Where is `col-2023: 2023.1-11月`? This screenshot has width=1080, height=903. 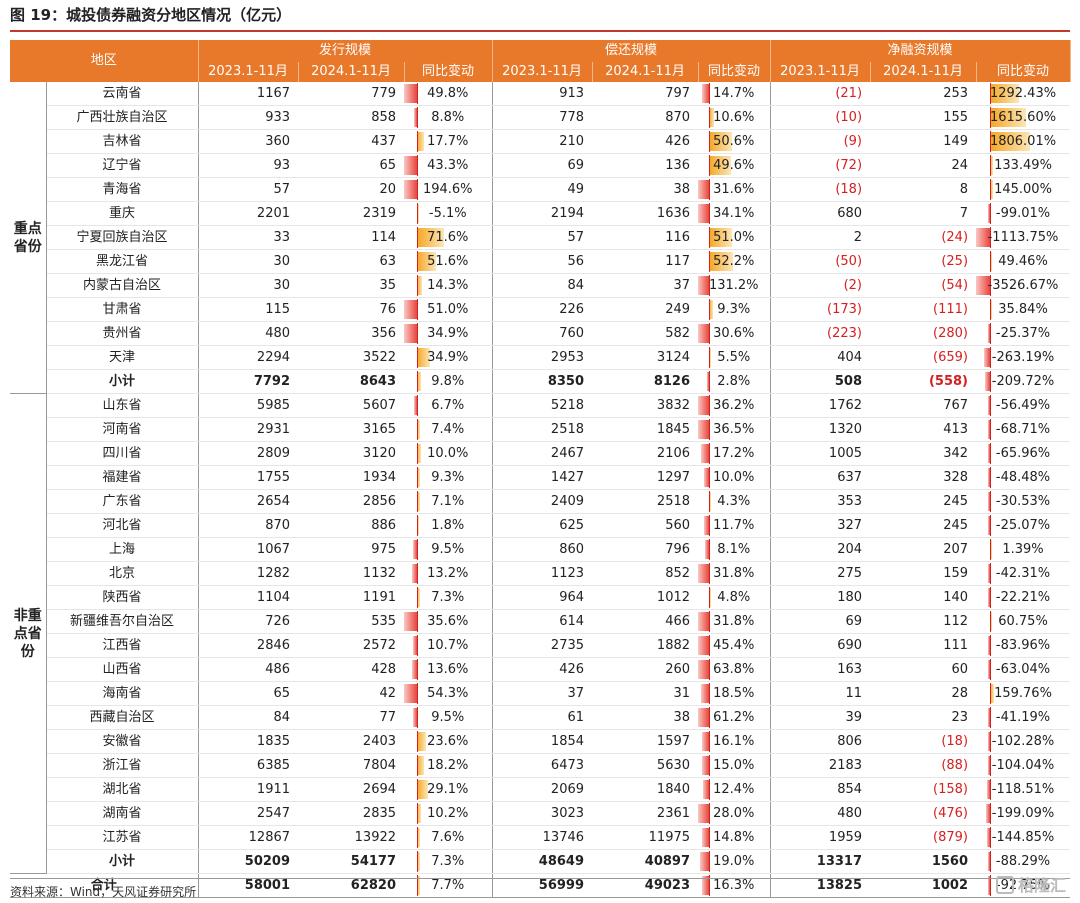 col-2023: 2023.1-11月 is located at coordinates (248, 72).